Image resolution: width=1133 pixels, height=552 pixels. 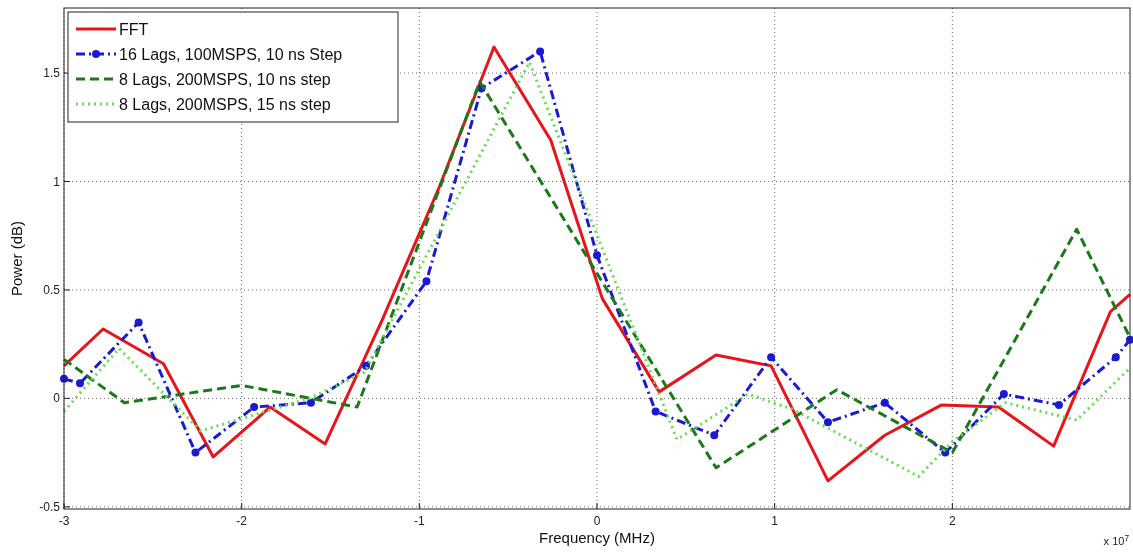 What do you see at coordinates (1116, 540) in the screenshot?
I see `text: x 10$^{7}$` at bounding box center [1116, 540].